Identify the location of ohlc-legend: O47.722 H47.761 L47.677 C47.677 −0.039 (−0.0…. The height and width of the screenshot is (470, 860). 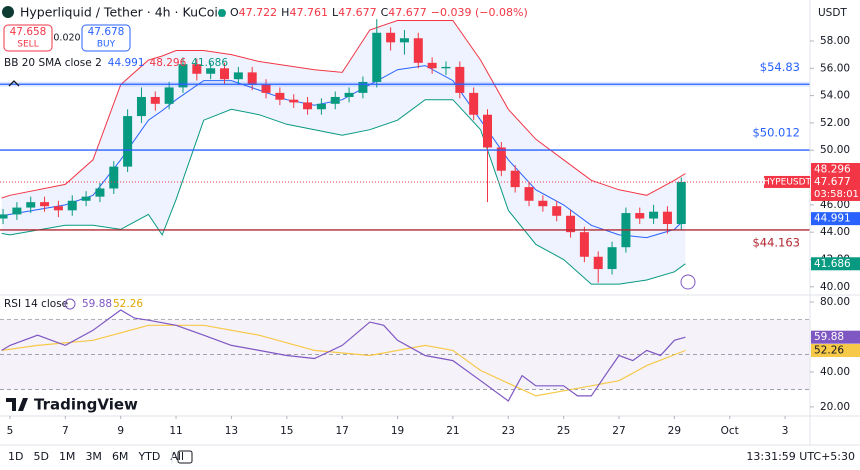
(379, 12).